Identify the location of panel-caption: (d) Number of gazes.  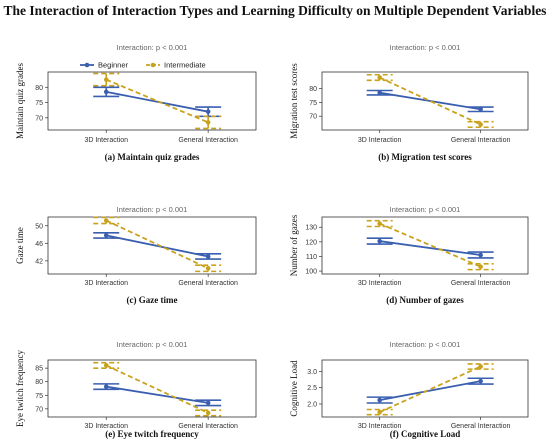
(425, 300).